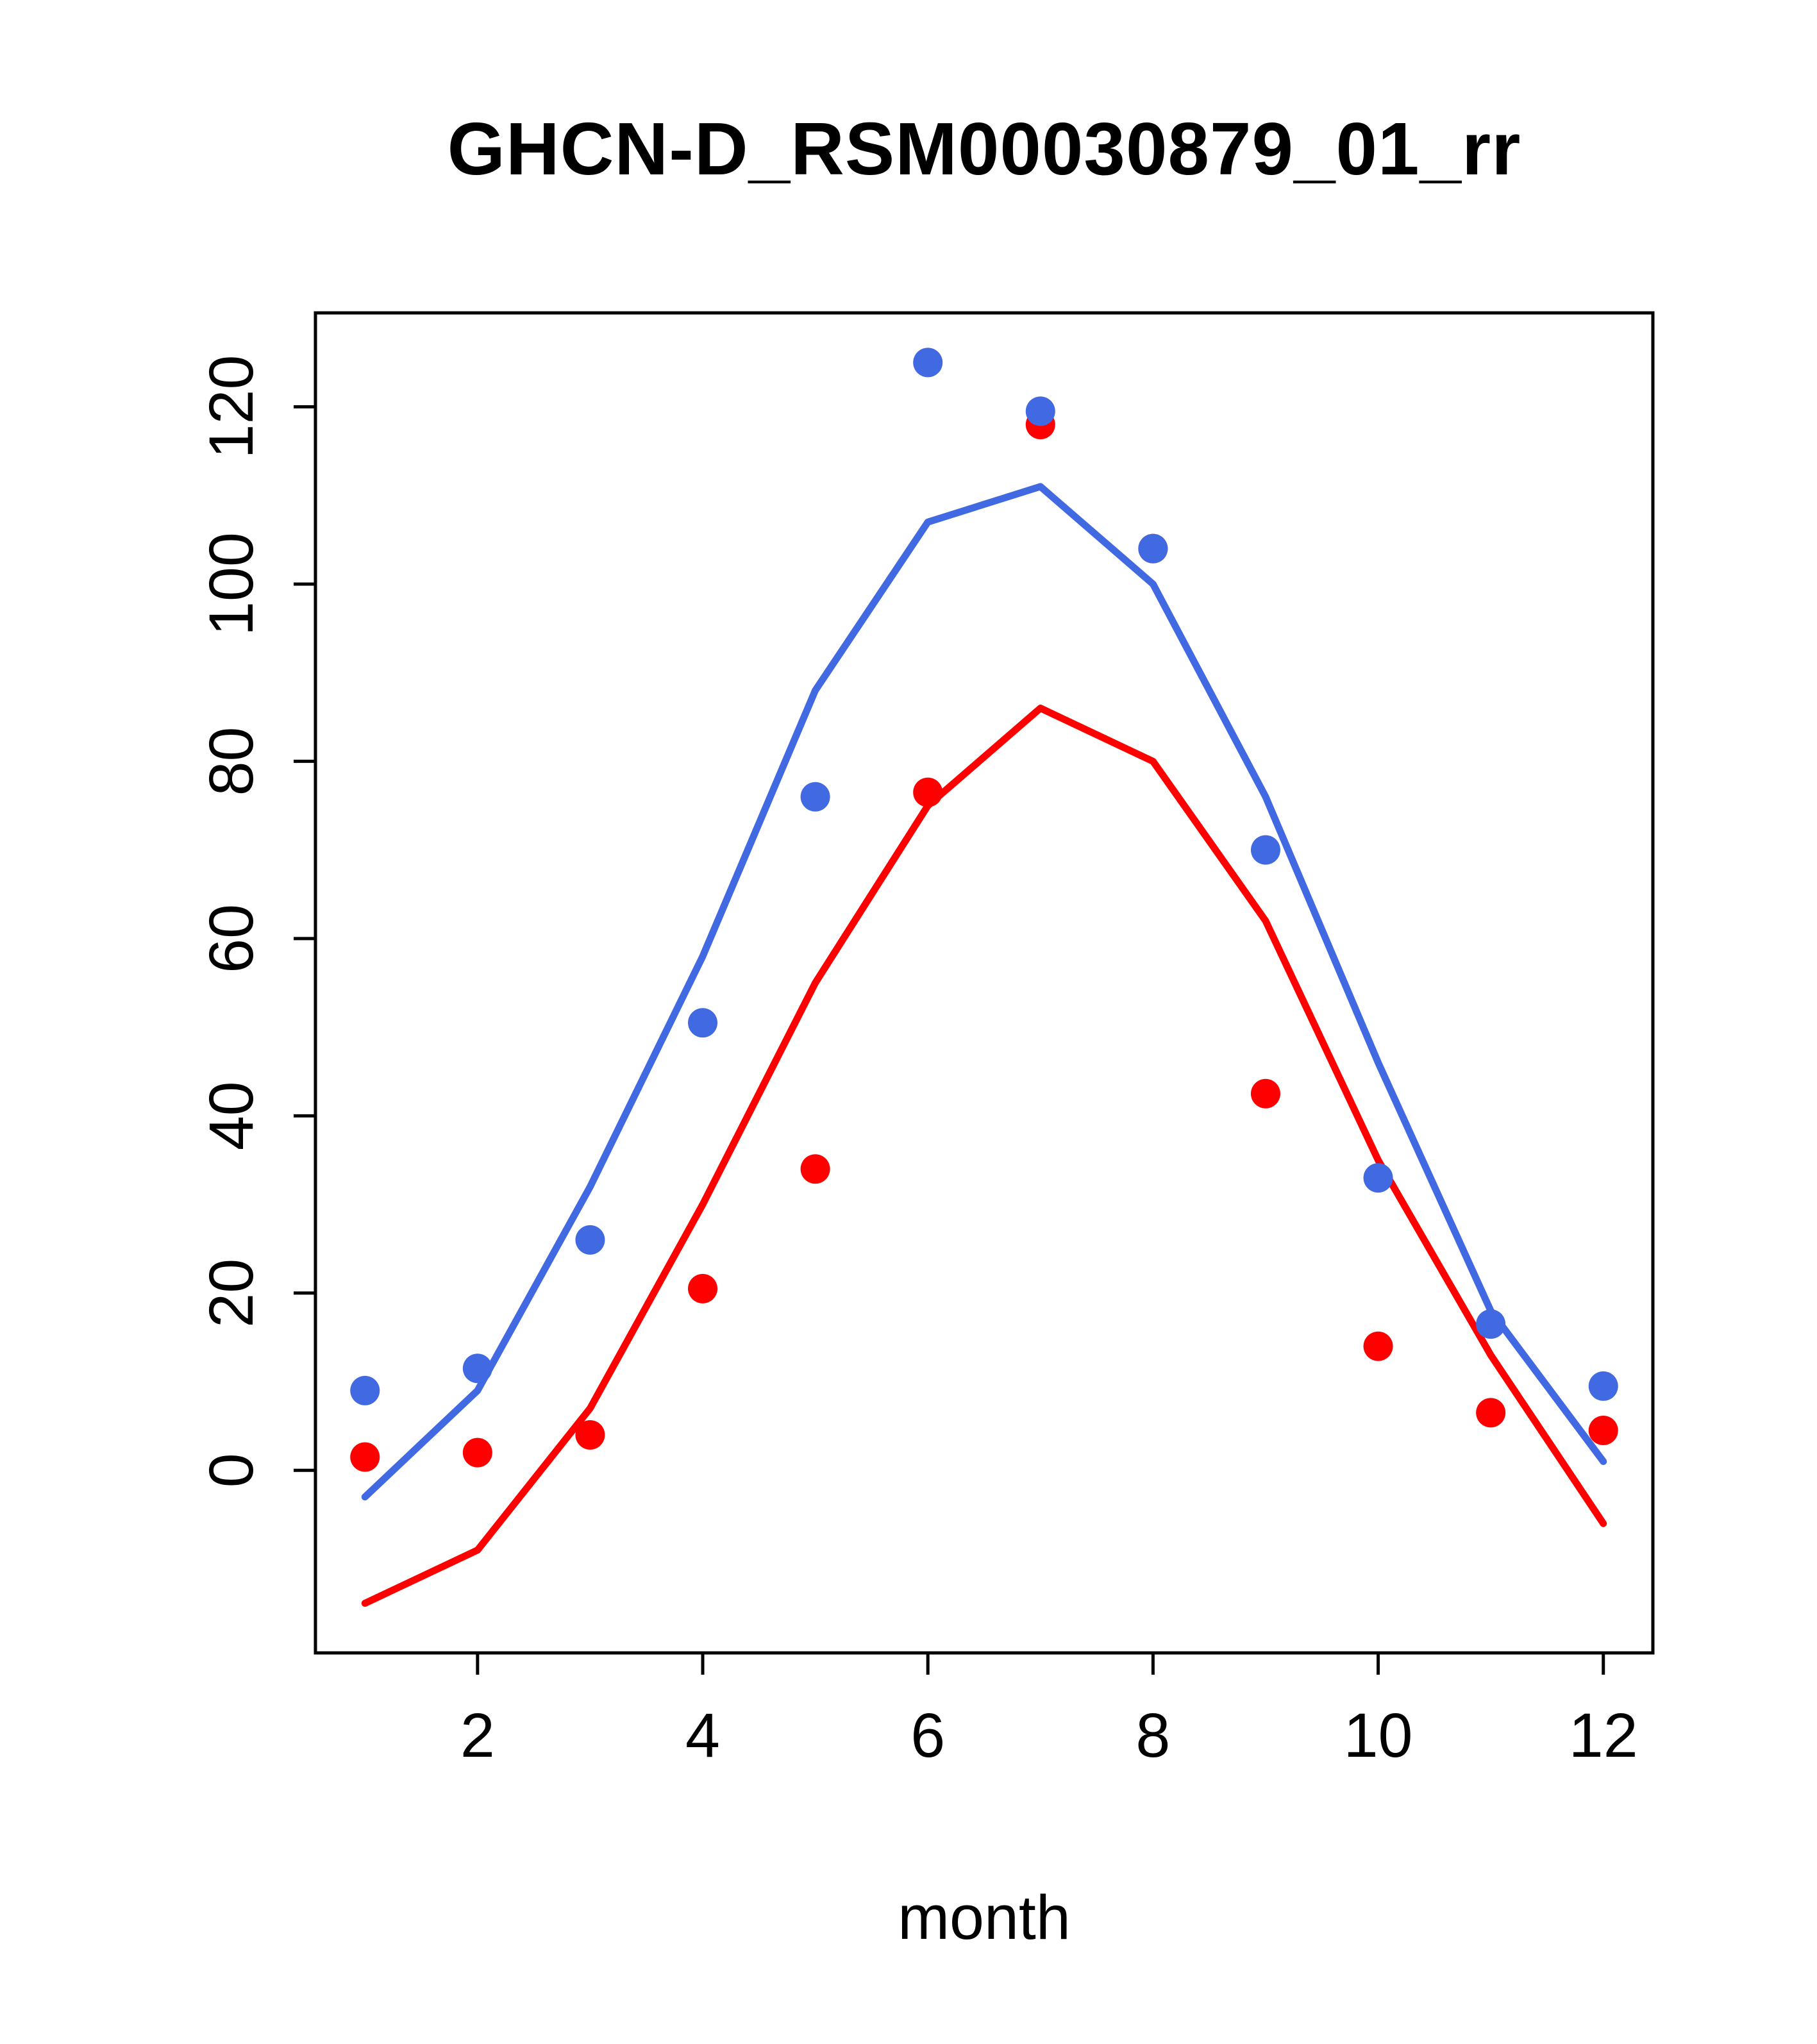 The image size is (1817, 2044). What do you see at coordinates (231, 761) in the screenshot?
I see `y-tick-label: 80` at bounding box center [231, 761].